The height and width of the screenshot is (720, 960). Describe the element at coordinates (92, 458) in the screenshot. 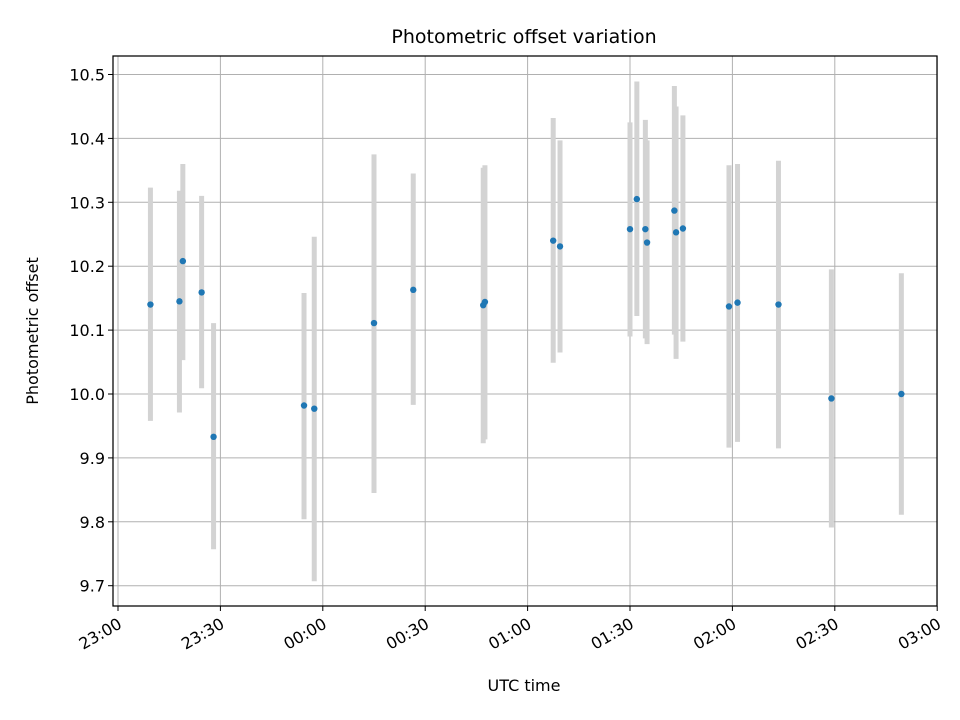

I see `y-tick-label: 9.9` at that location.